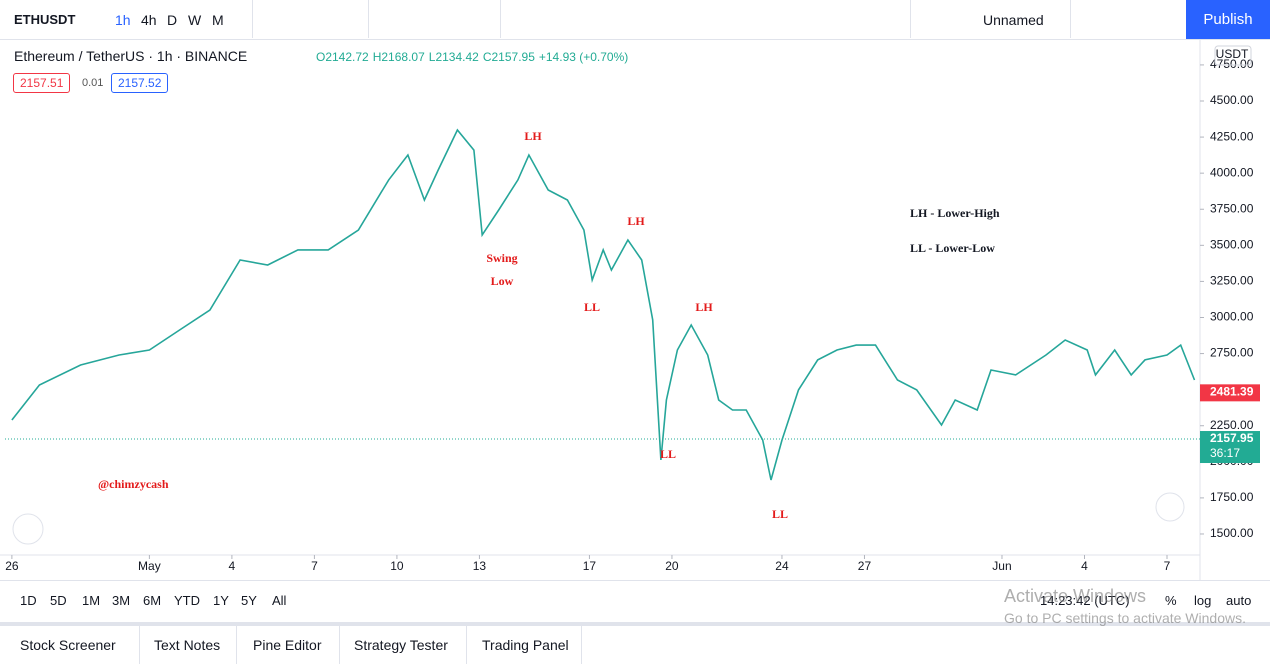  What do you see at coordinates (58, 600) in the screenshot?
I see `range-button: 5D` at bounding box center [58, 600].